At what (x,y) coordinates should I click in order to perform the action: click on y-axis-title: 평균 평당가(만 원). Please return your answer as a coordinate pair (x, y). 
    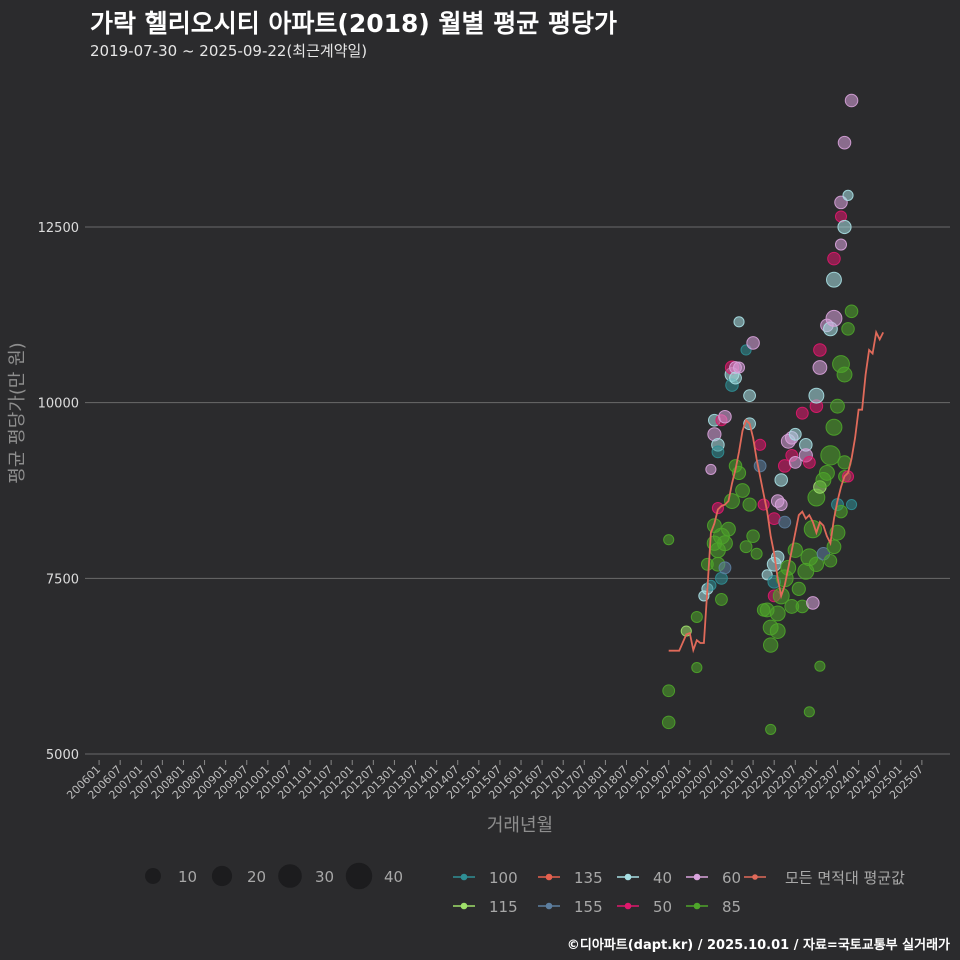
    Looking at the image, I should click on (17, 412).